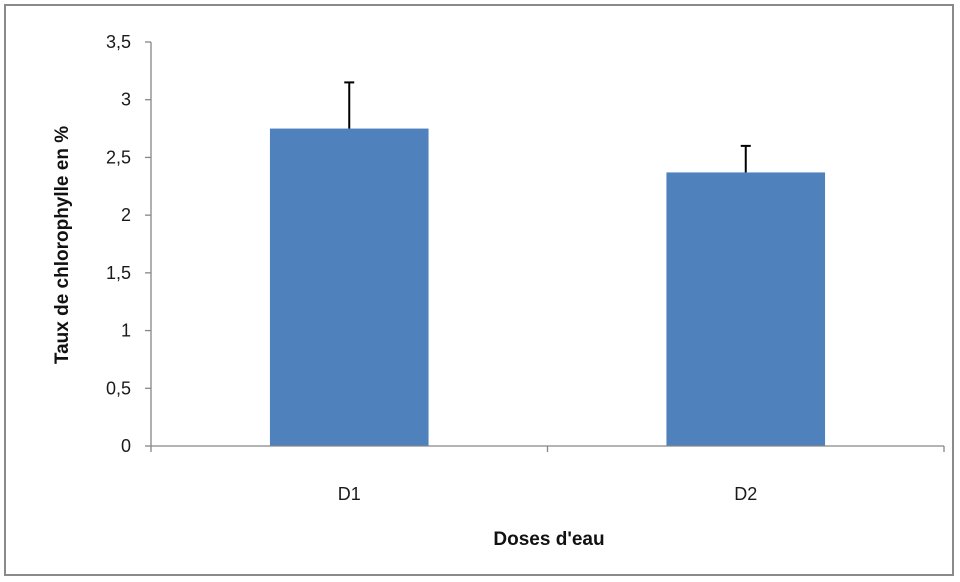 The height and width of the screenshot is (582, 960). I want to click on y-tick-label: 1, so click(126, 331).